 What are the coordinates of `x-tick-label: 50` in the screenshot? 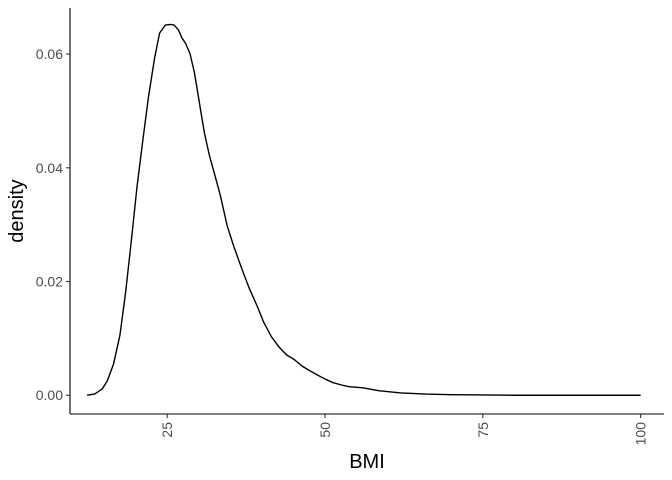 It's located at (325, 430).